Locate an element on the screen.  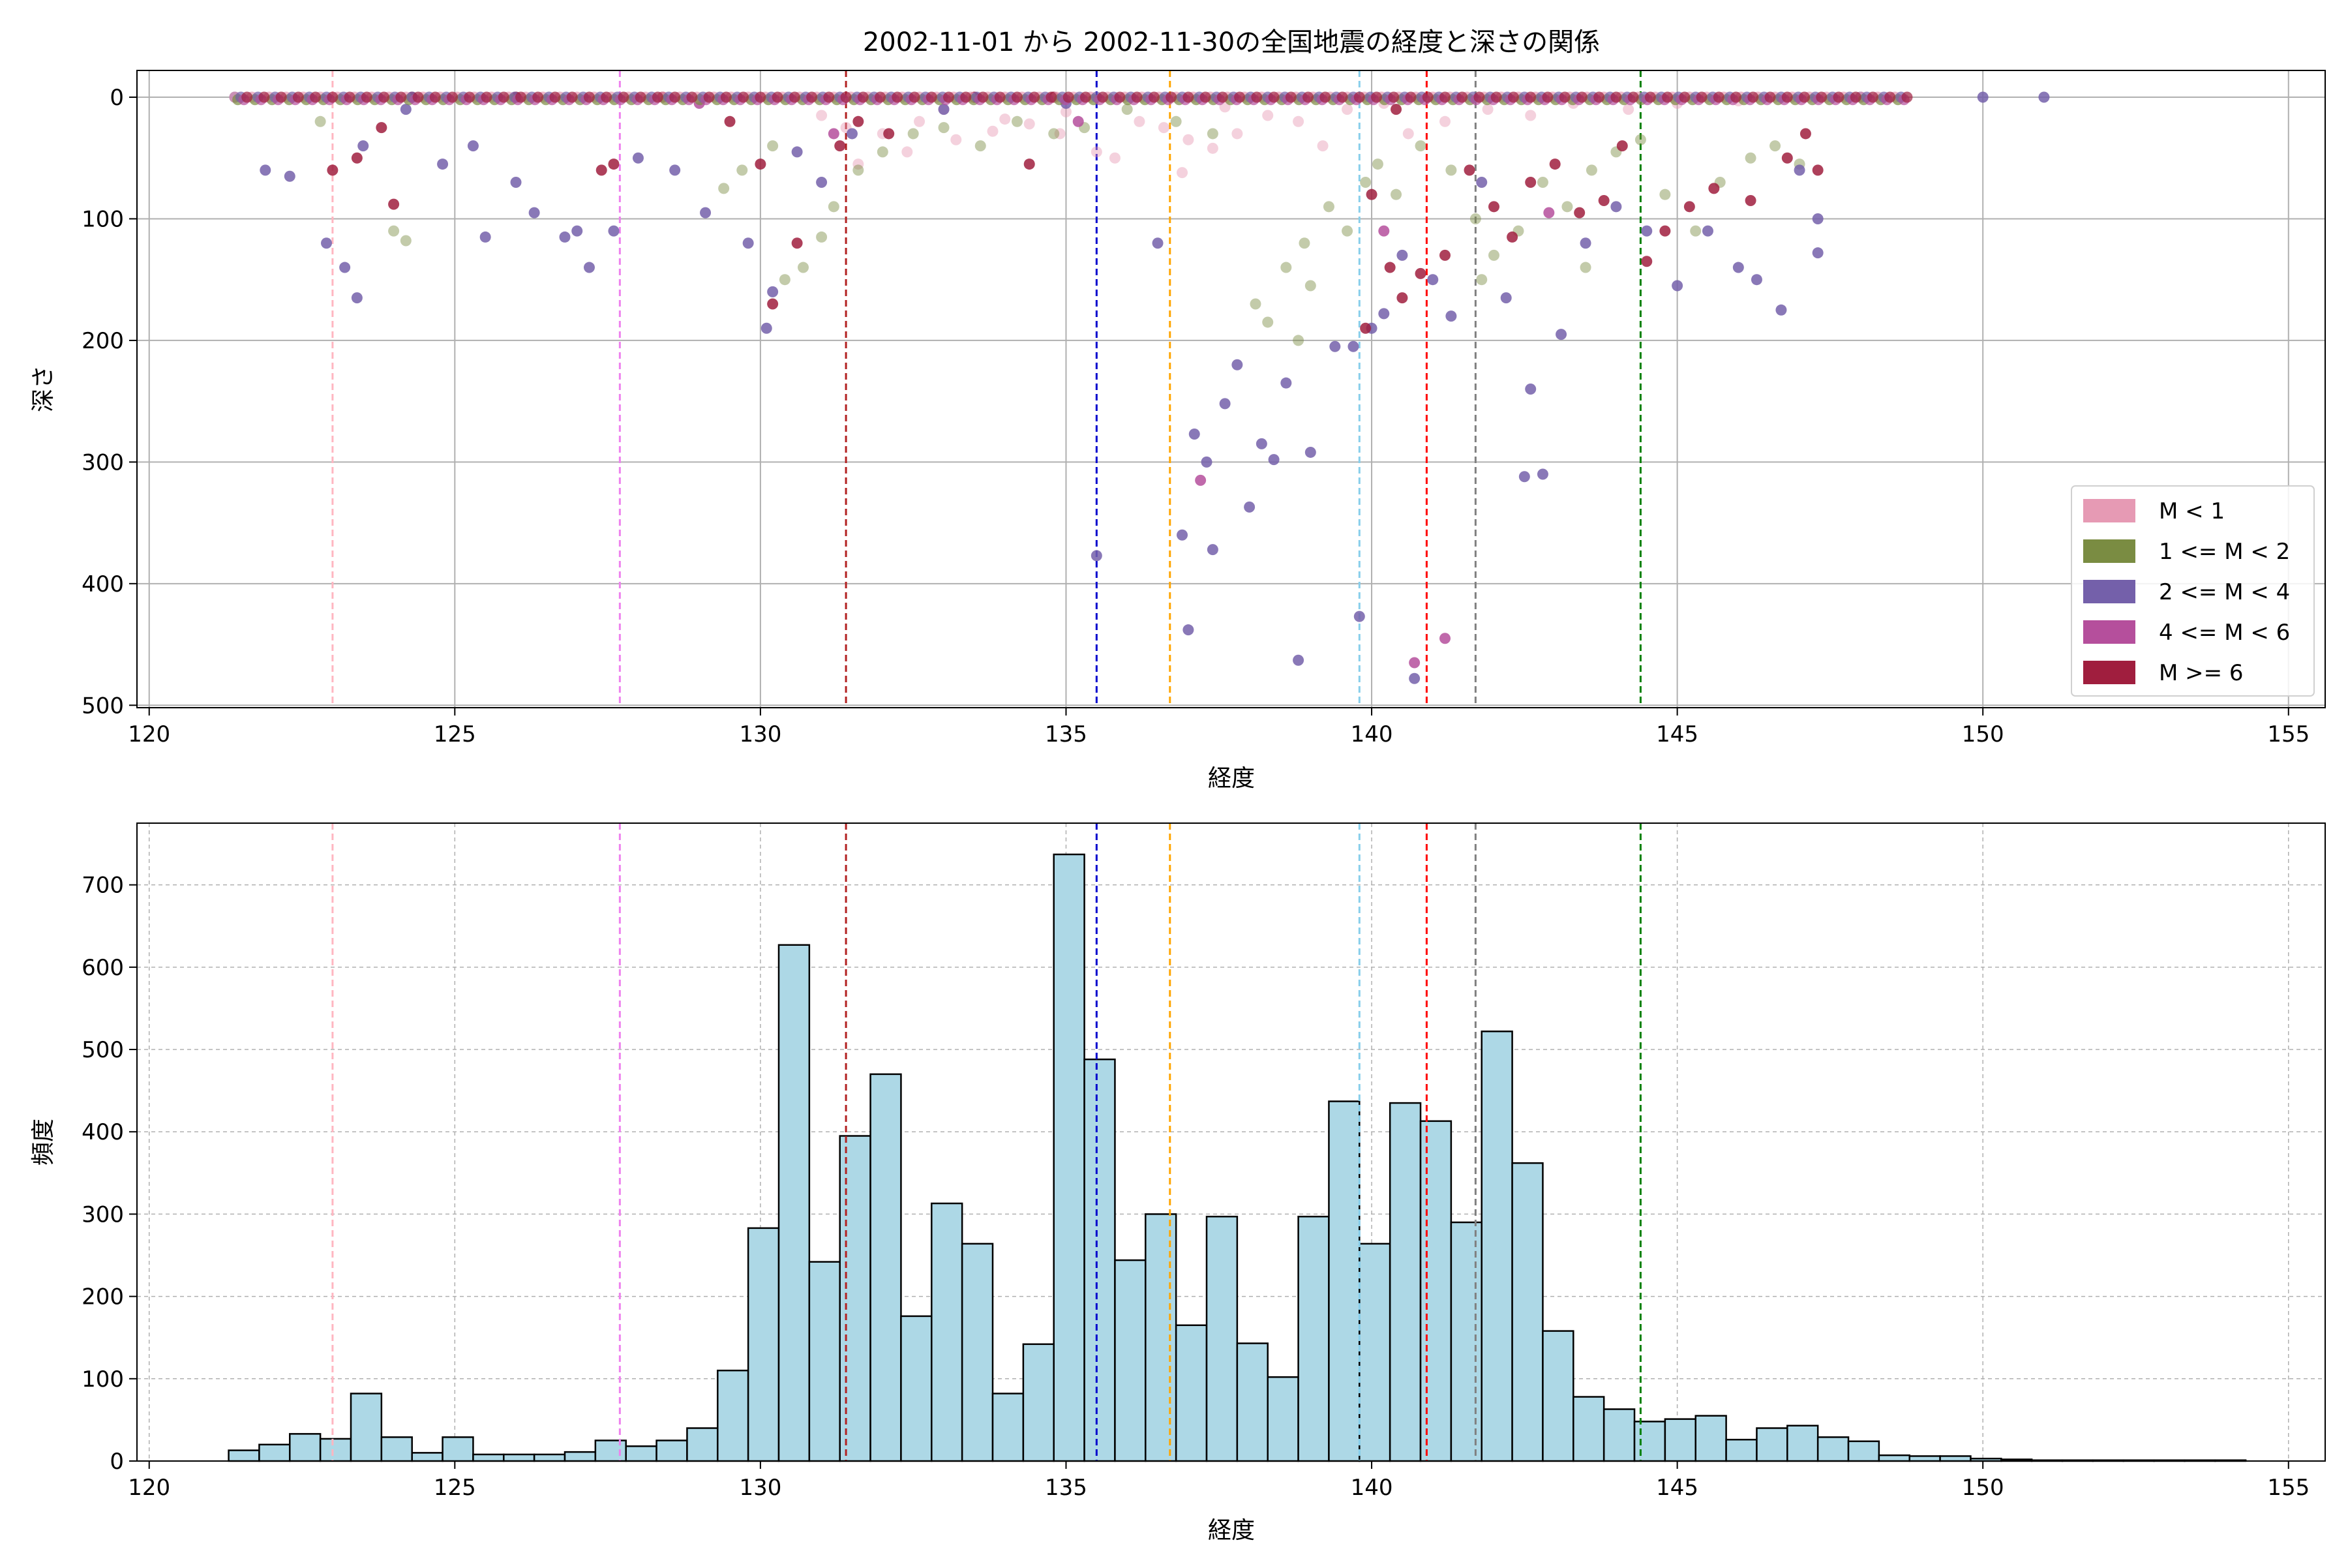
scatter-ytick-label: 400 is located at coordinates (103, 584).